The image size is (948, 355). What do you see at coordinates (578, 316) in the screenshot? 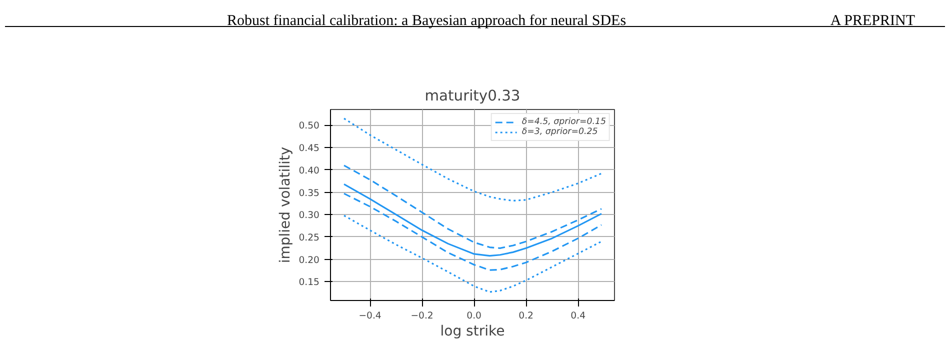
I see `x-tick-label: 0.4` at bounding box center [578, 316].